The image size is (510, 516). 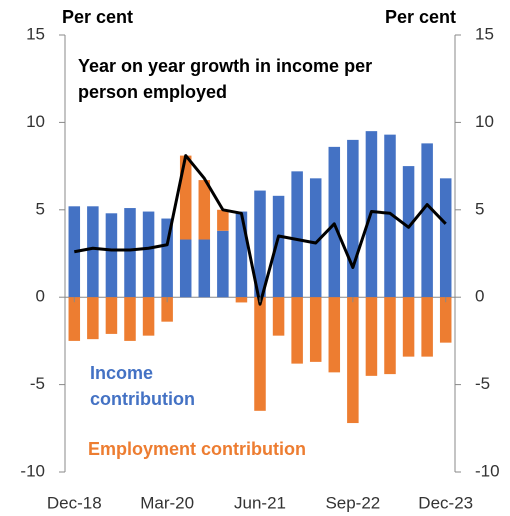 What do you see at coordinates (142, 386) in the screenshot?
I see `legend-label: Income contribution` at bounding box center [142, 386].